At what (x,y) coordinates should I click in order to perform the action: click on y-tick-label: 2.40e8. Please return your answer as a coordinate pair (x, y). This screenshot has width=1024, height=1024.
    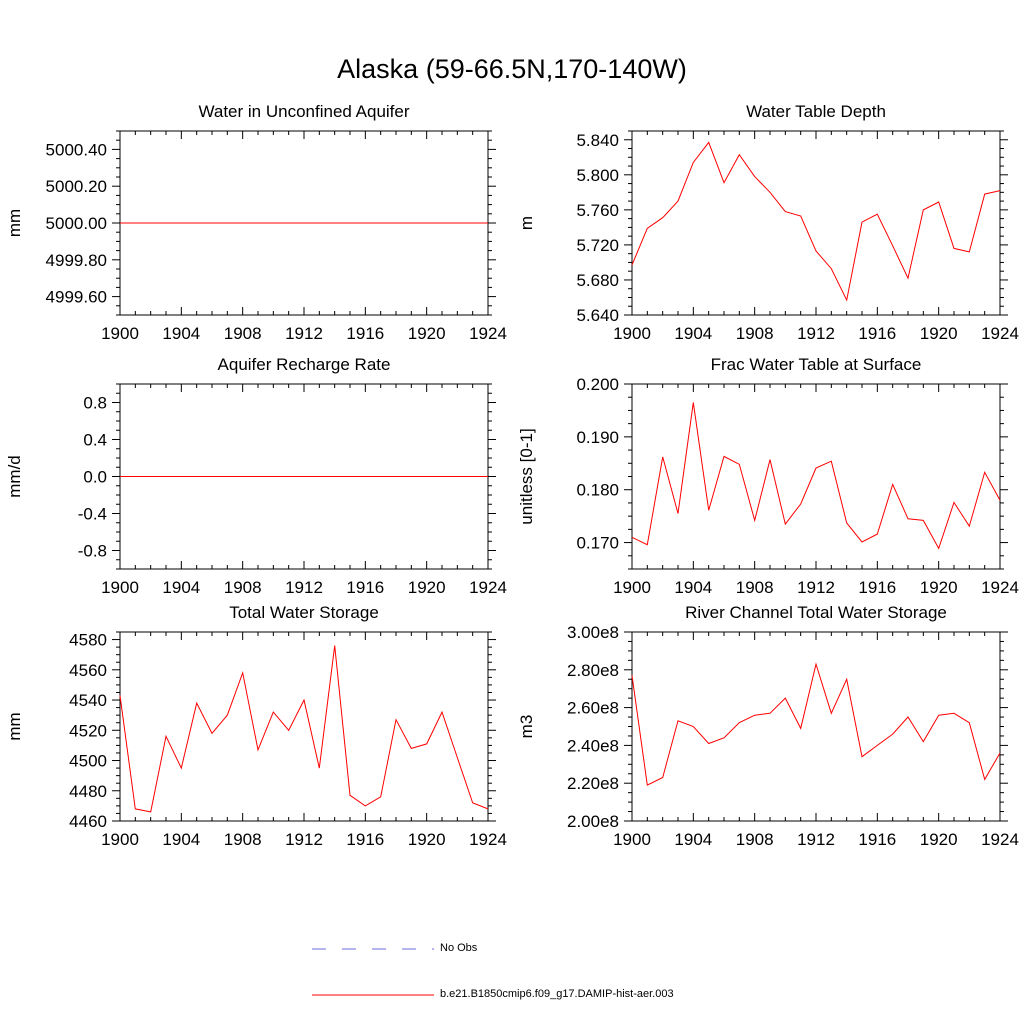
    Looking at the image, I should click on (593, 745).